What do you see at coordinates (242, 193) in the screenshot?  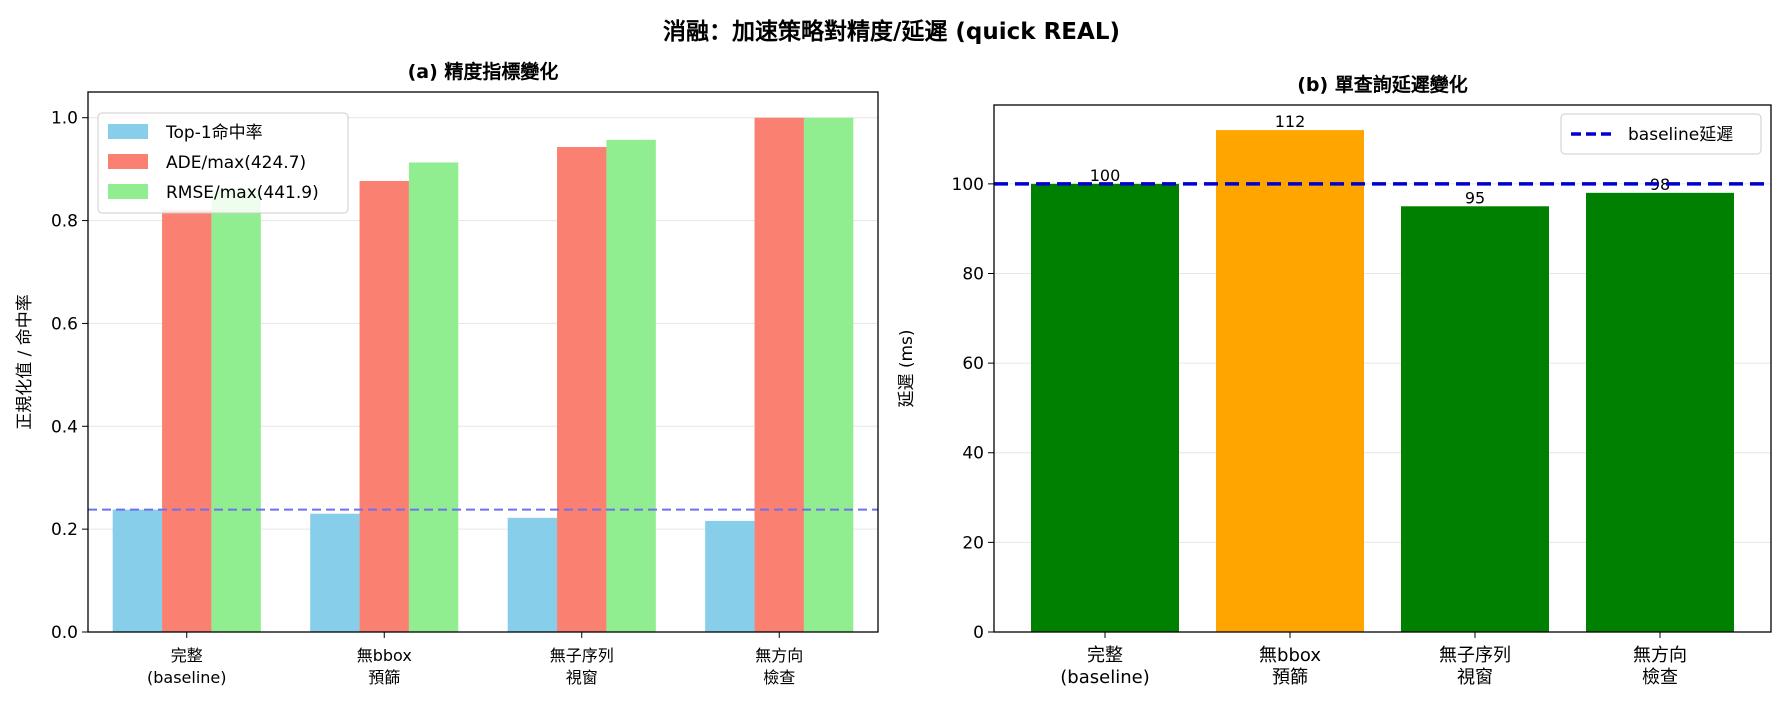 I see `legend-entry: RMSE/max(441.9)` at bounding box center [242, 193].